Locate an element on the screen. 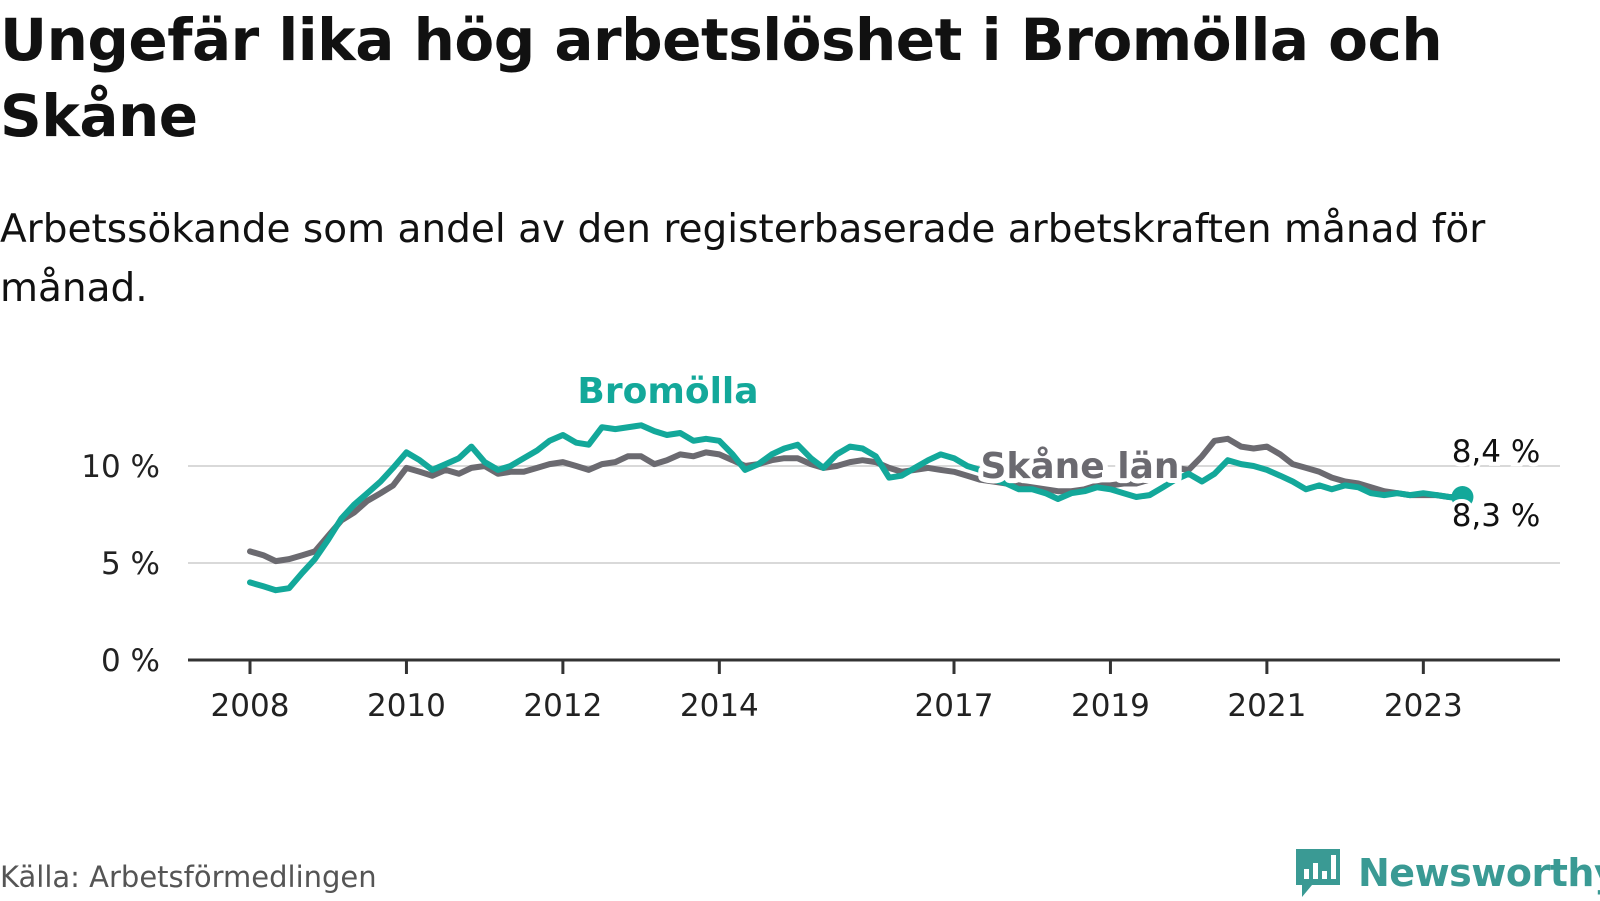  x-tick-label: 2012 is located at coordinates (562, 706).